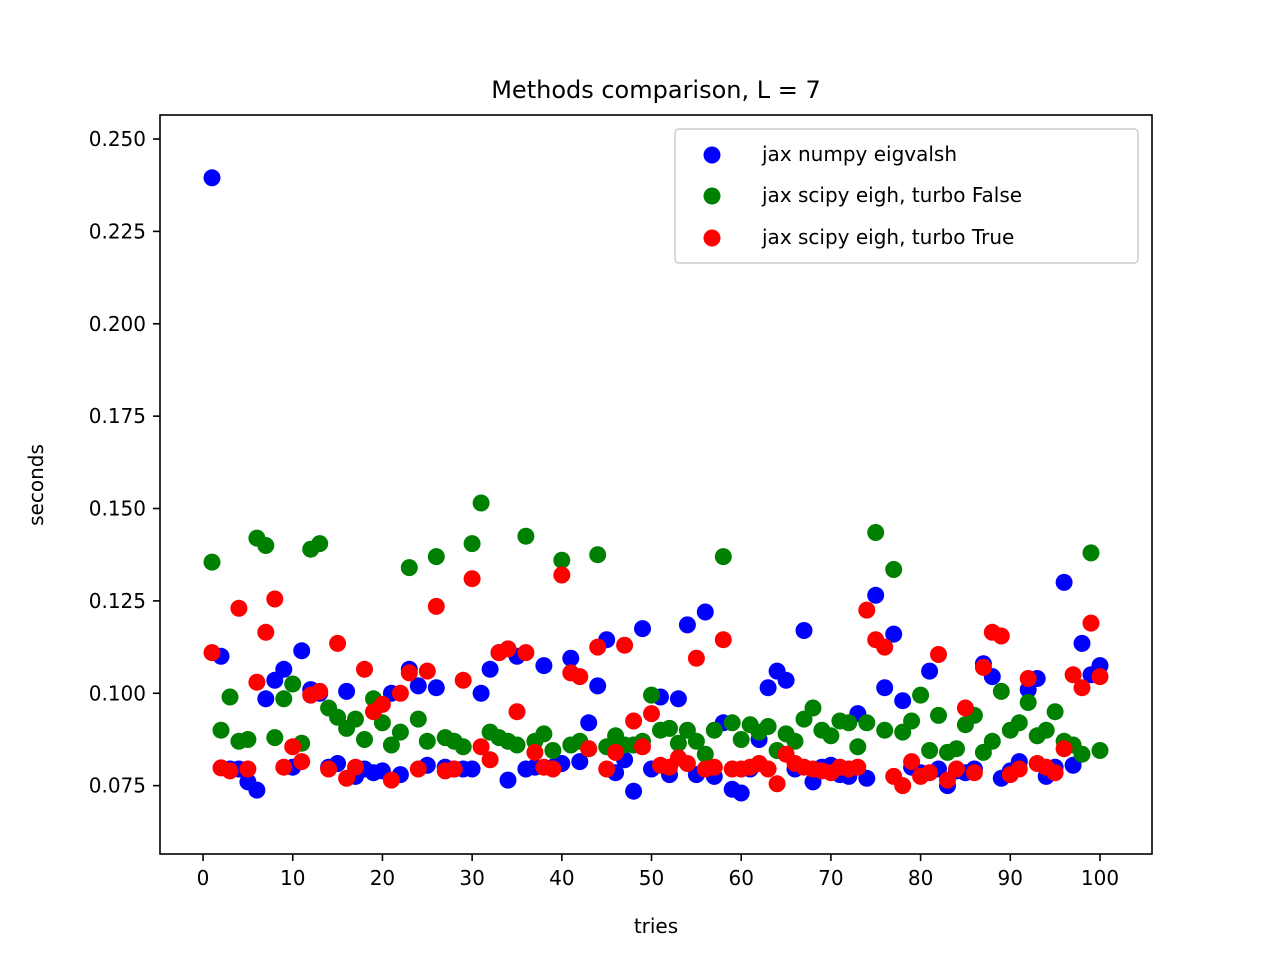 This screenshot has width=1280, height=960. I want to click on legend-marker-numpy-eigvalsh, so click(712, 155).